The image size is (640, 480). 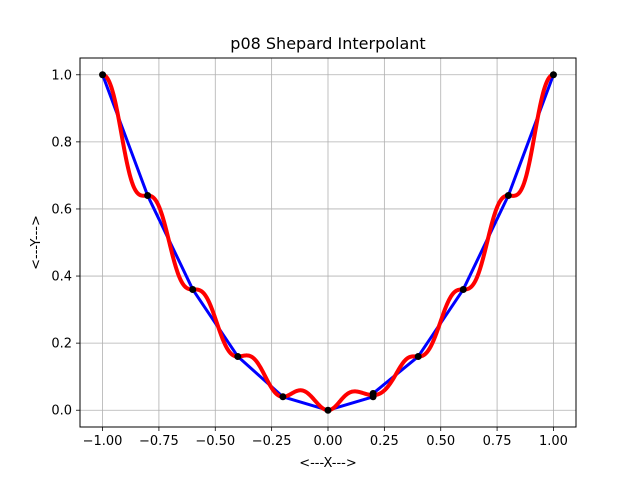 I want to click on x-tick-label: 0.25, so click(x=384, y=441).